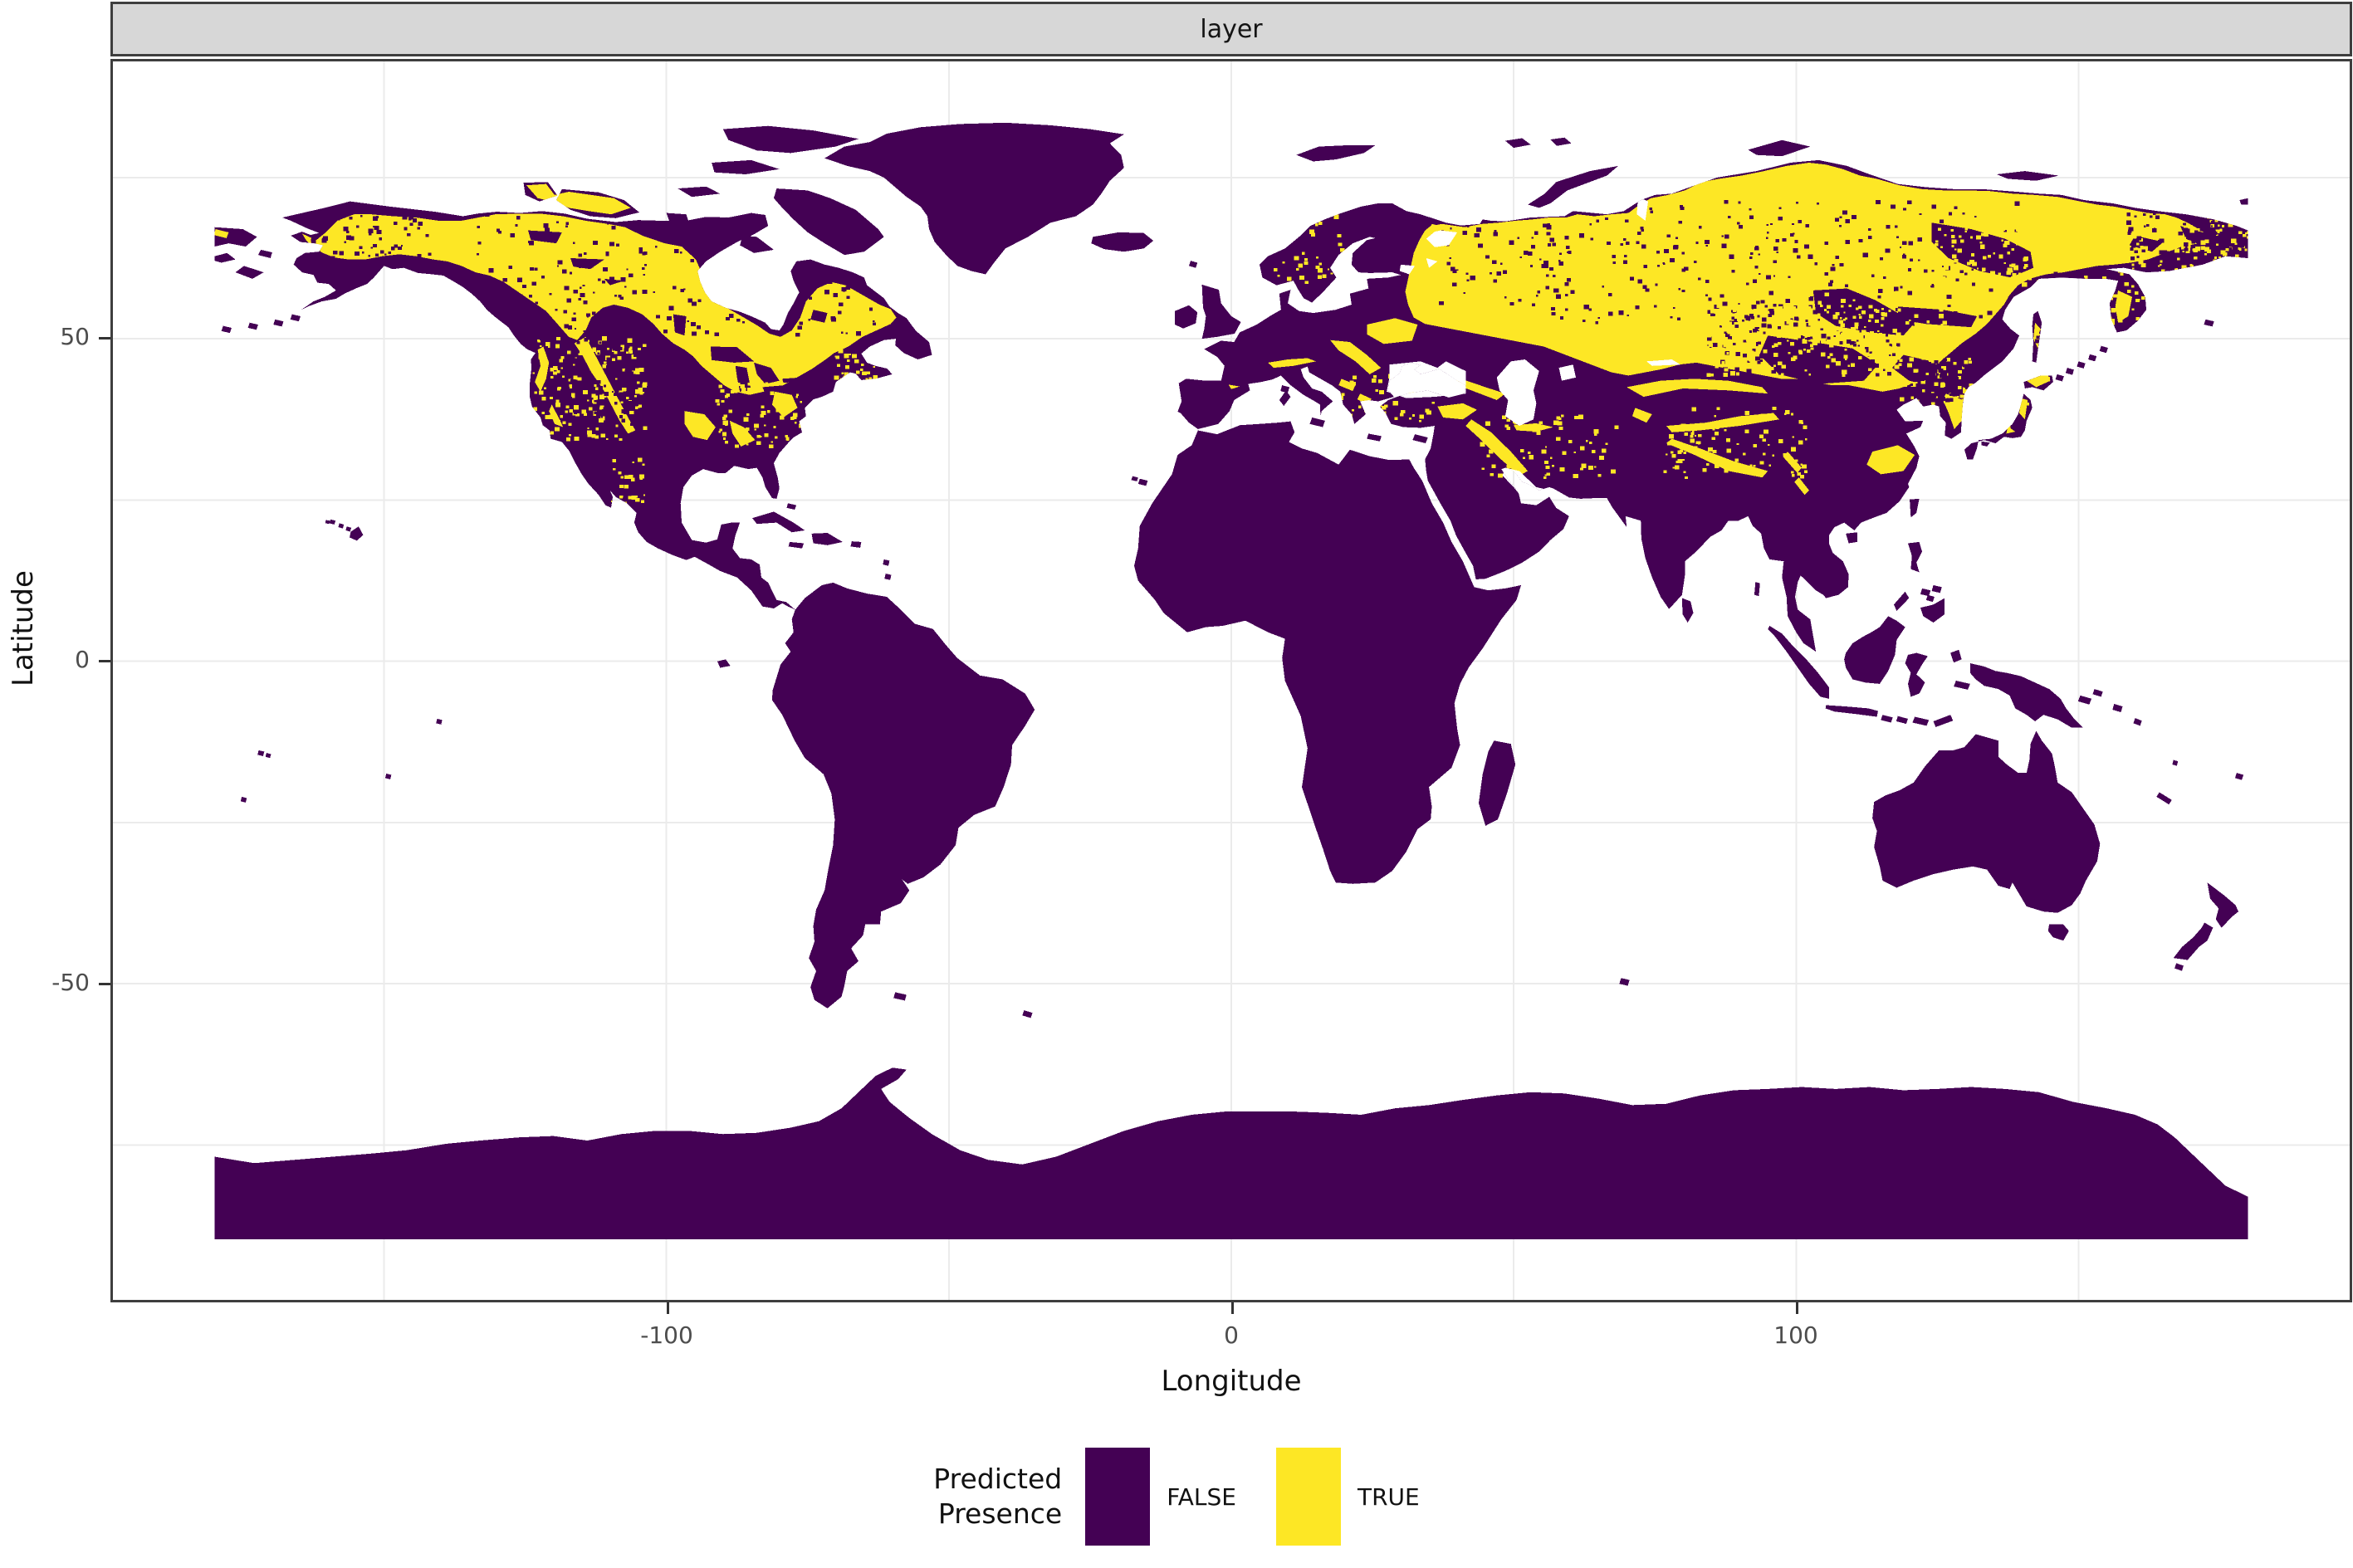 The image size is (2353, 1568). Describe the element at coordinates (1201, 1497) in the screenshot. I see `legend-label-false: FALSE` at that location.